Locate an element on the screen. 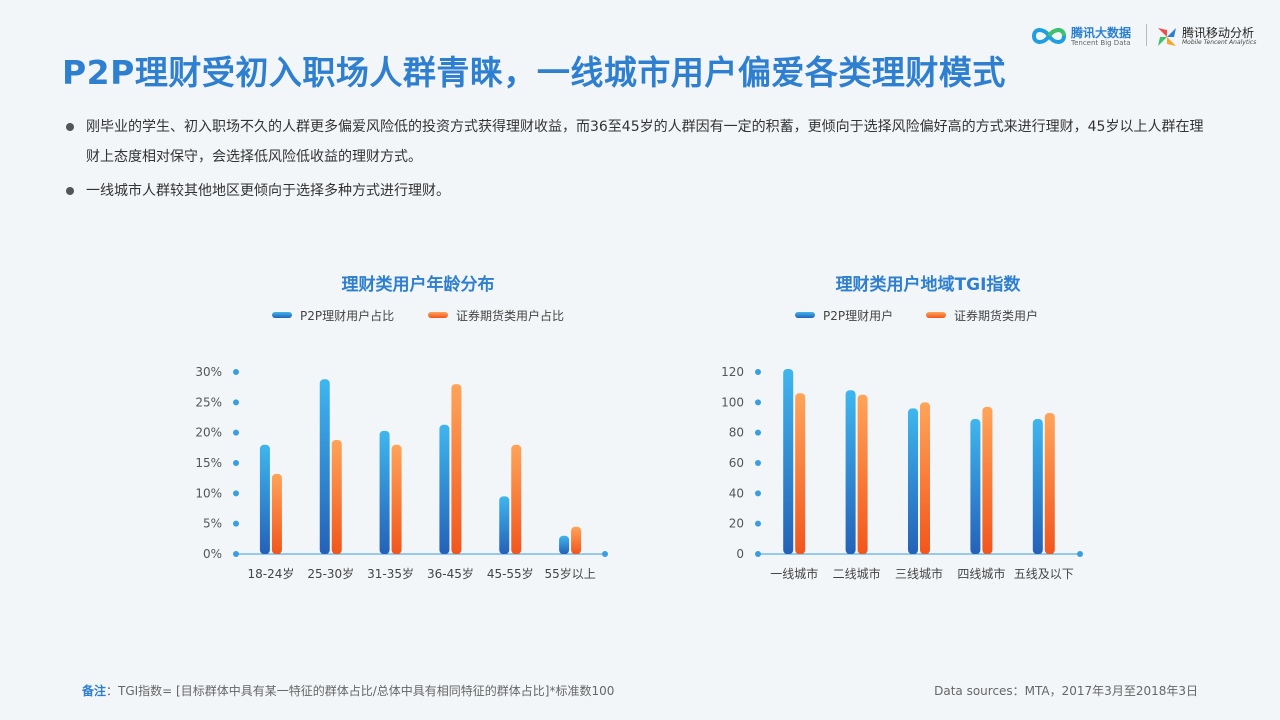 This screenshot has height=720, width=1280. x-tick-label: 二线城市 is located at coordinates (857, 573).